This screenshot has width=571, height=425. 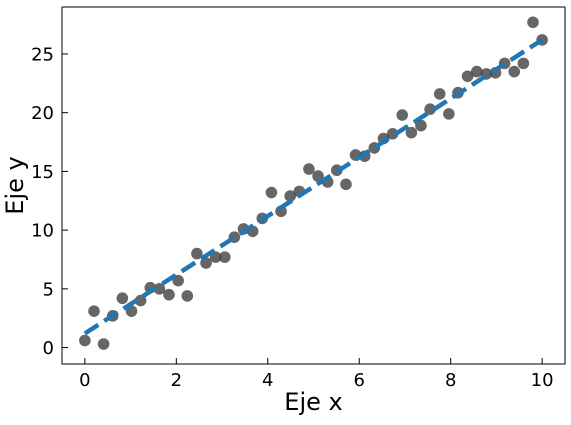 What do you see at coordinates (316, 374) in the screenshot?
I see `x-ticks: 0 2 4 6 8 10` at bounding box center [316, 374].